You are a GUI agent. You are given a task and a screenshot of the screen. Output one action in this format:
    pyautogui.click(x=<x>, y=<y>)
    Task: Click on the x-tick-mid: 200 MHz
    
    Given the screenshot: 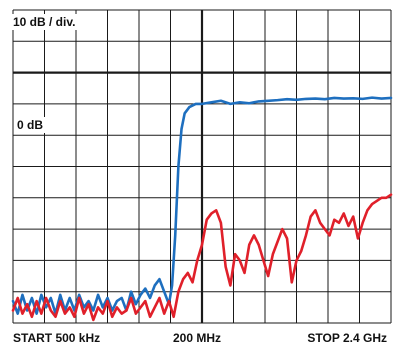 What is the action you would take?
    pyautogui.click(x=197, y=338)
    